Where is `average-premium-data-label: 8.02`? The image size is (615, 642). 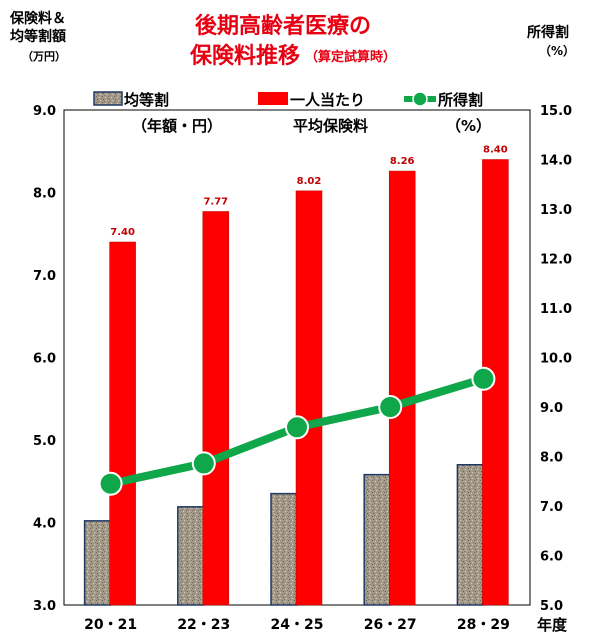 average-premium-data-label: 8.02 is located at coordinates (309, 181).